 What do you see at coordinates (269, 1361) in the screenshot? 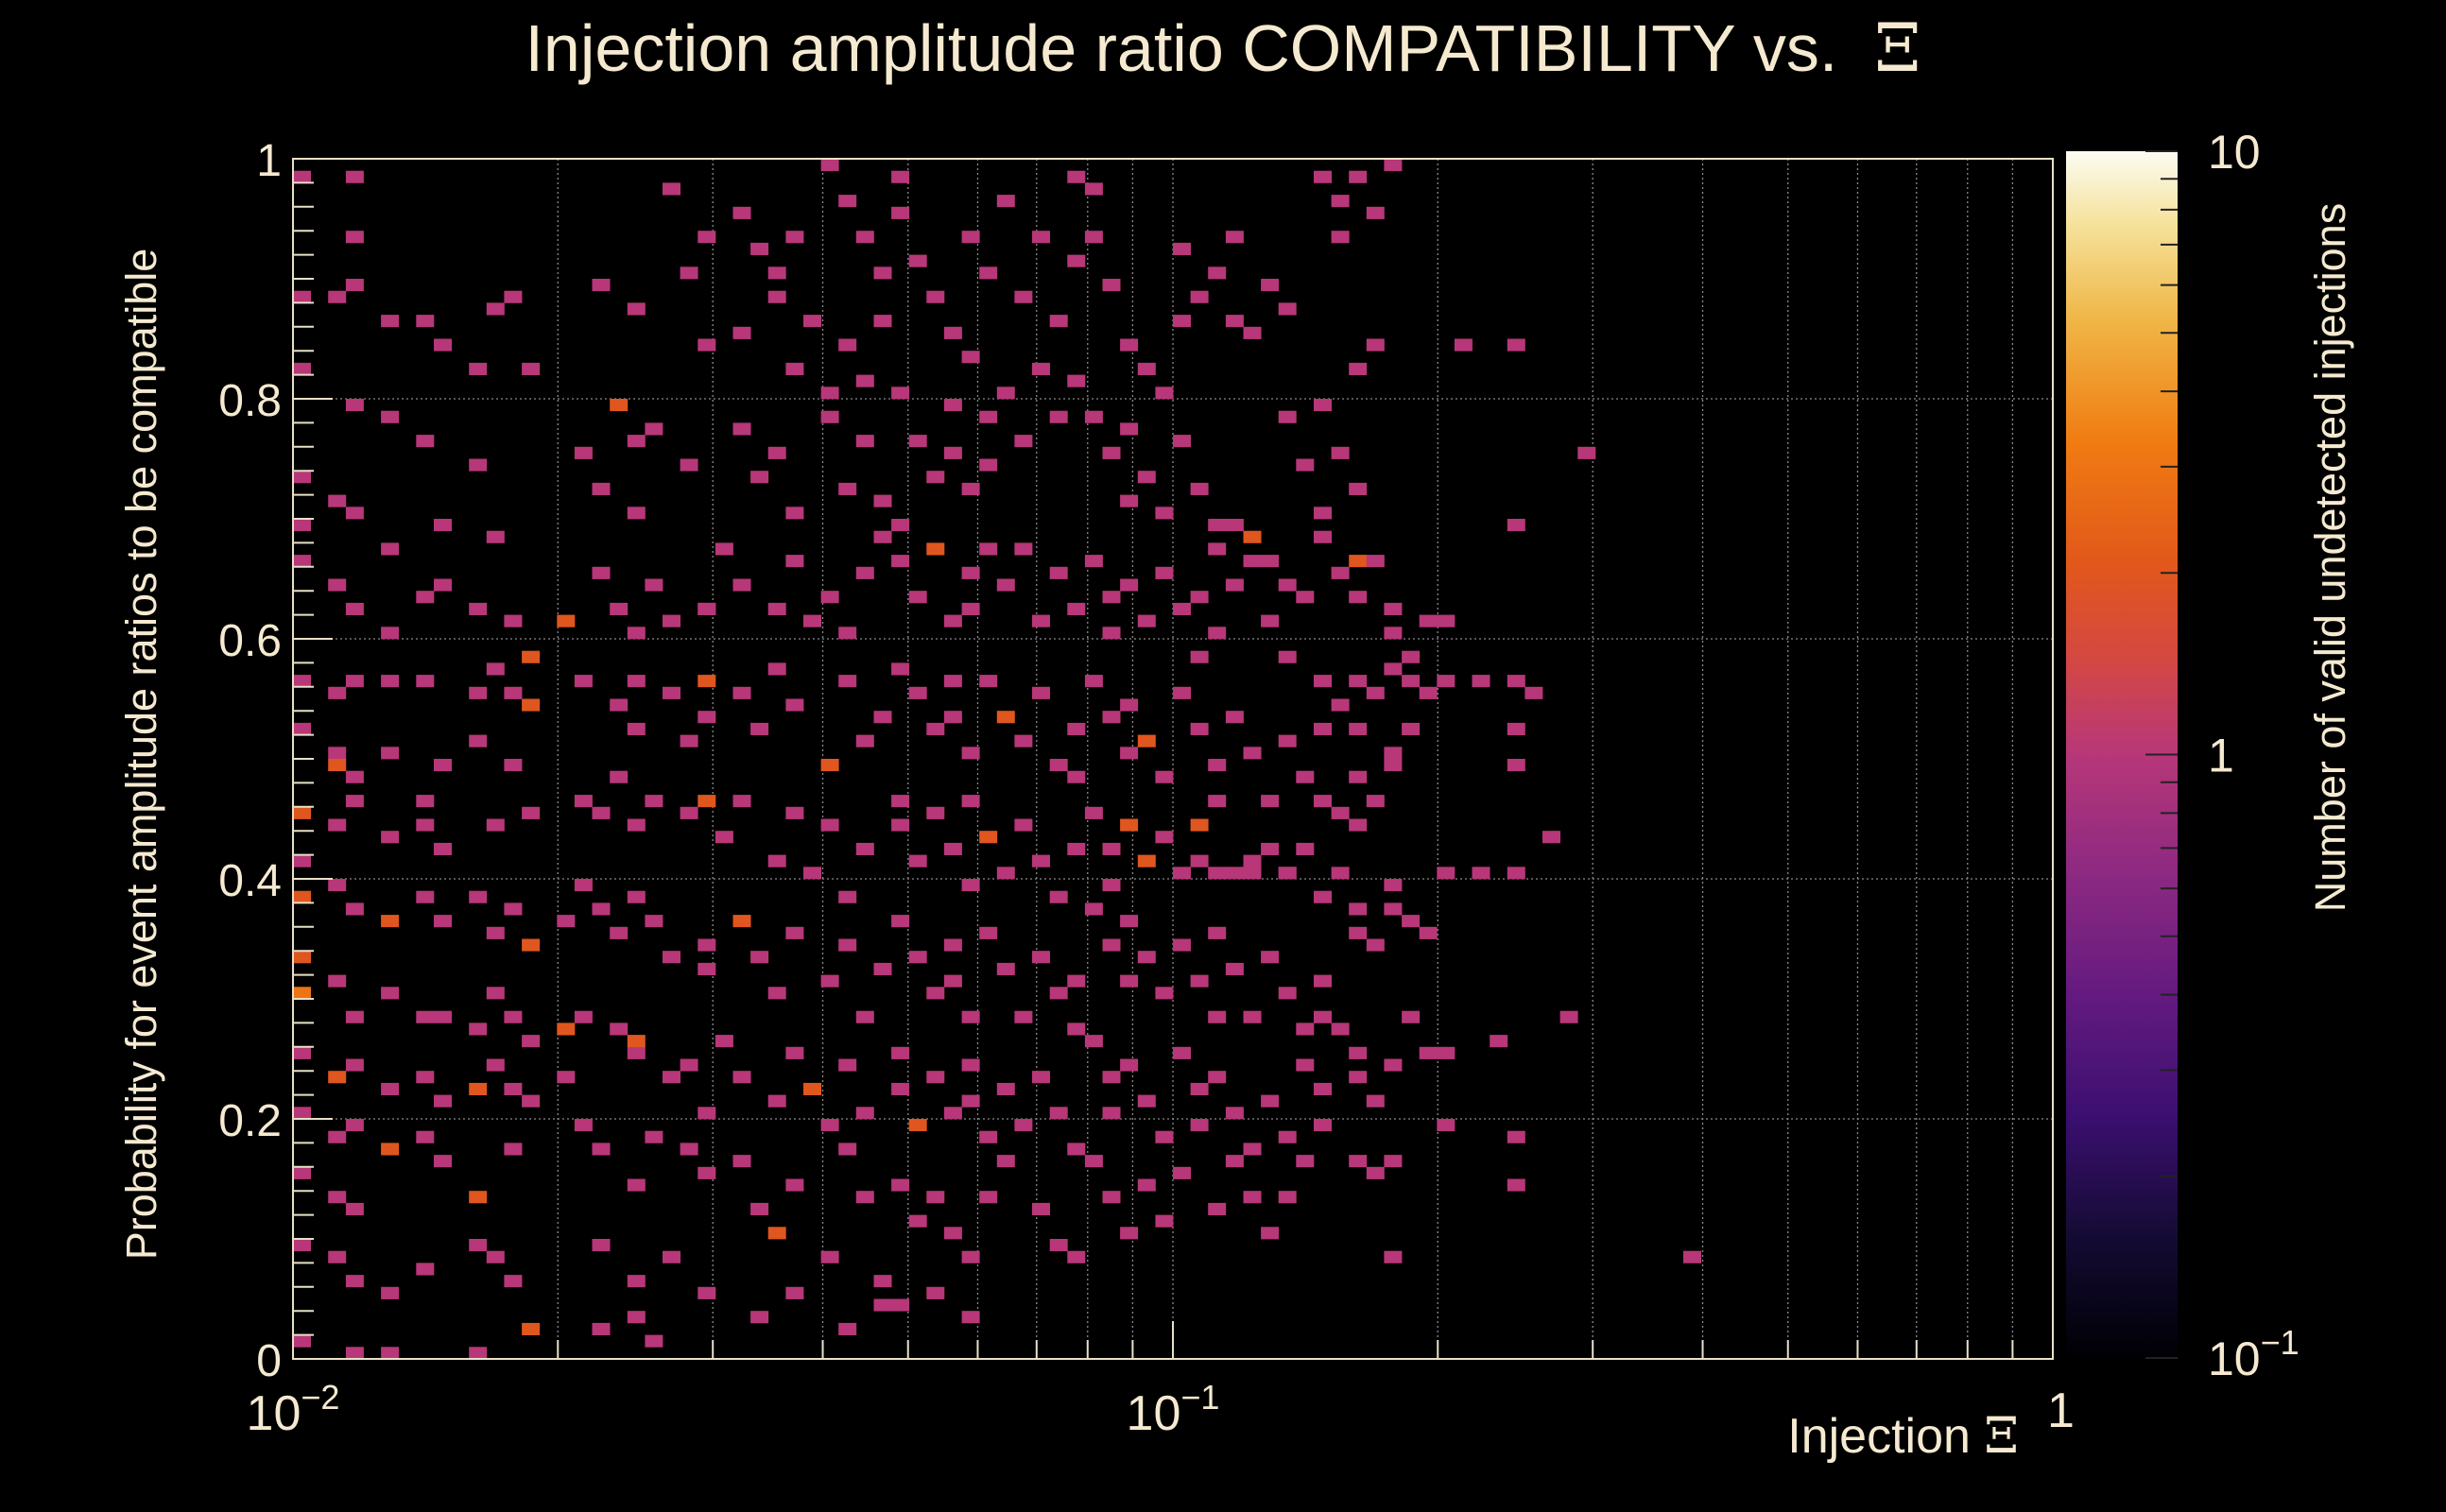
I see `y-tick-label: 0` at bounding box center [269, 1361].